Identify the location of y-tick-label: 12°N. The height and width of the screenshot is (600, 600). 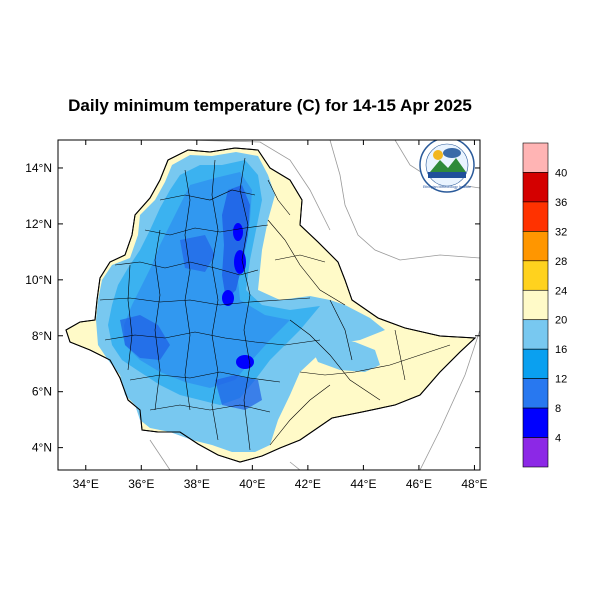
(38, 224).